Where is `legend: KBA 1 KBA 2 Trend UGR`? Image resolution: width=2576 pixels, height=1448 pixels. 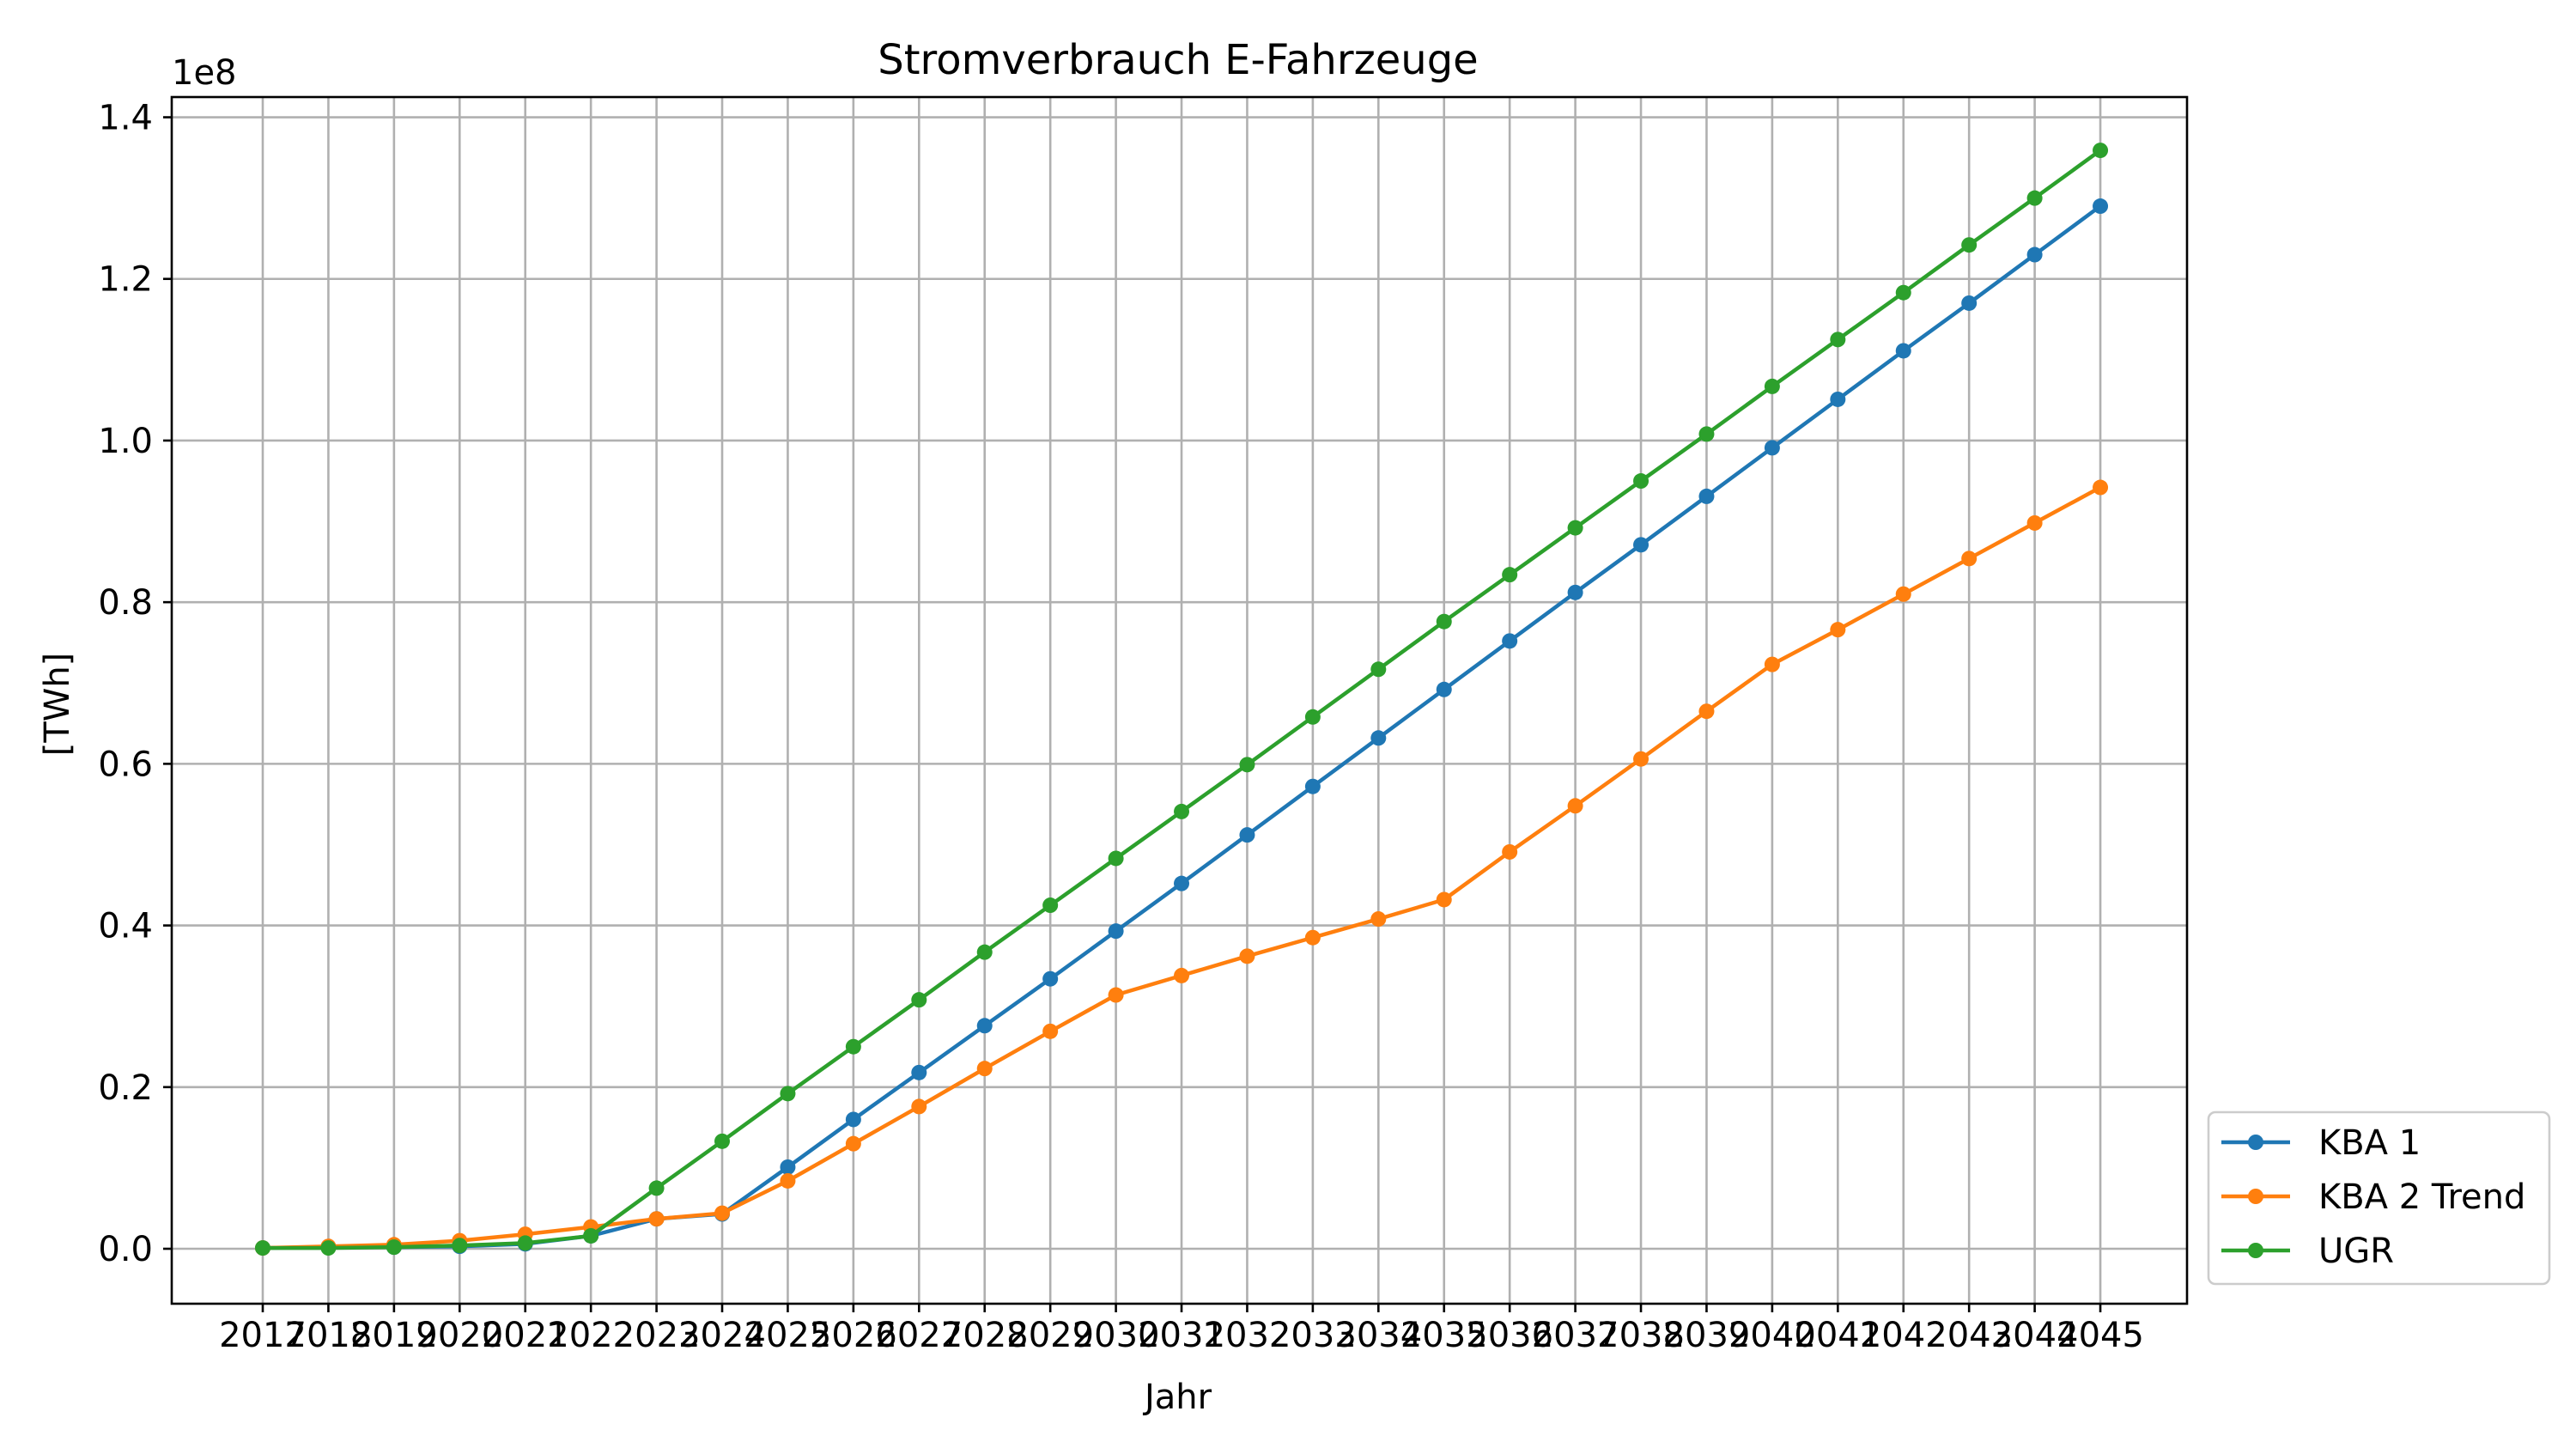 legend: KBA 1 KBA 2 Trend UGR is located at coordinates (2379, 1198).